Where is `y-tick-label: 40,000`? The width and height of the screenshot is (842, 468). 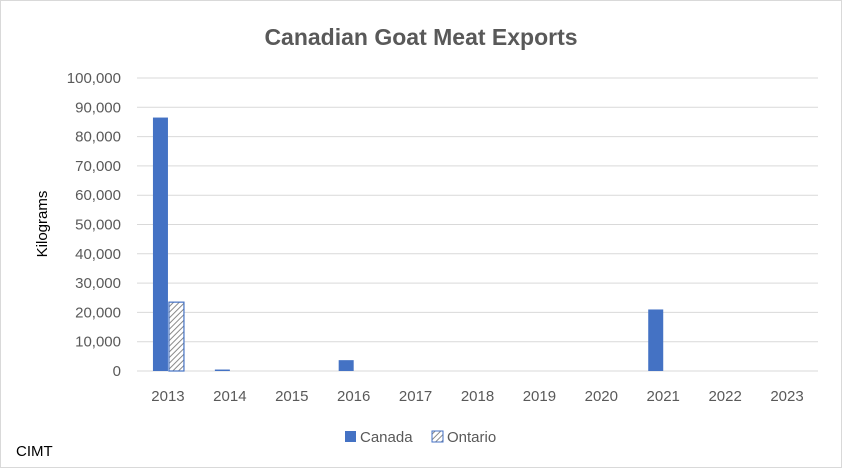 y-tick-label: 40,000 is located at coordinates (98, 254).